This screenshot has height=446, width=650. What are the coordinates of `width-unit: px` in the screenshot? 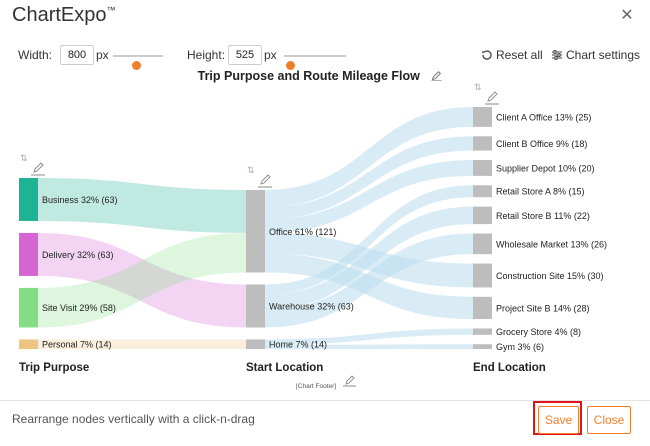 It's located at (102, 55).